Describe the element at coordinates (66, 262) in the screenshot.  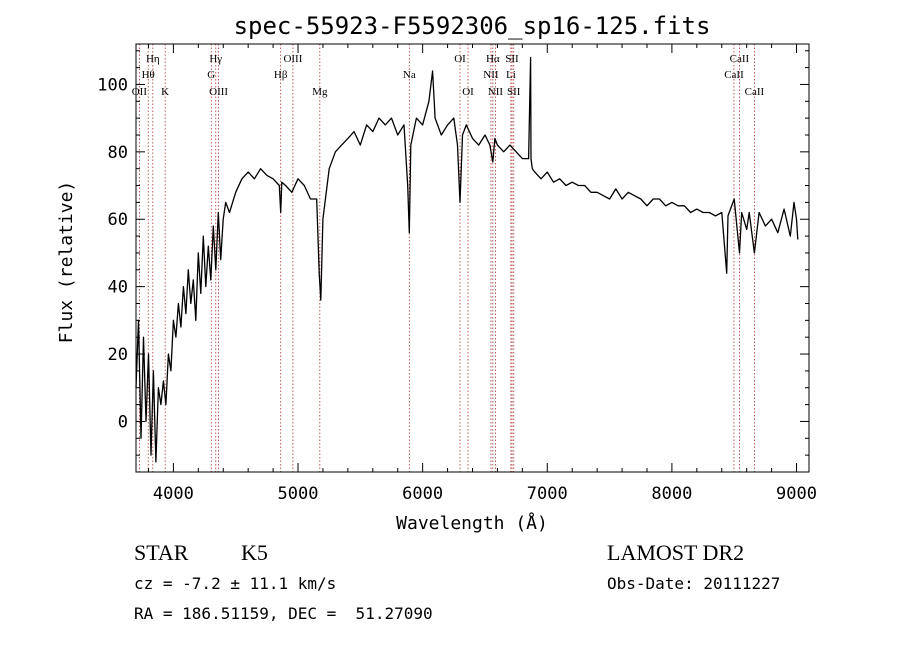
I see `y-axis-label: Flux (relative)` at that location.